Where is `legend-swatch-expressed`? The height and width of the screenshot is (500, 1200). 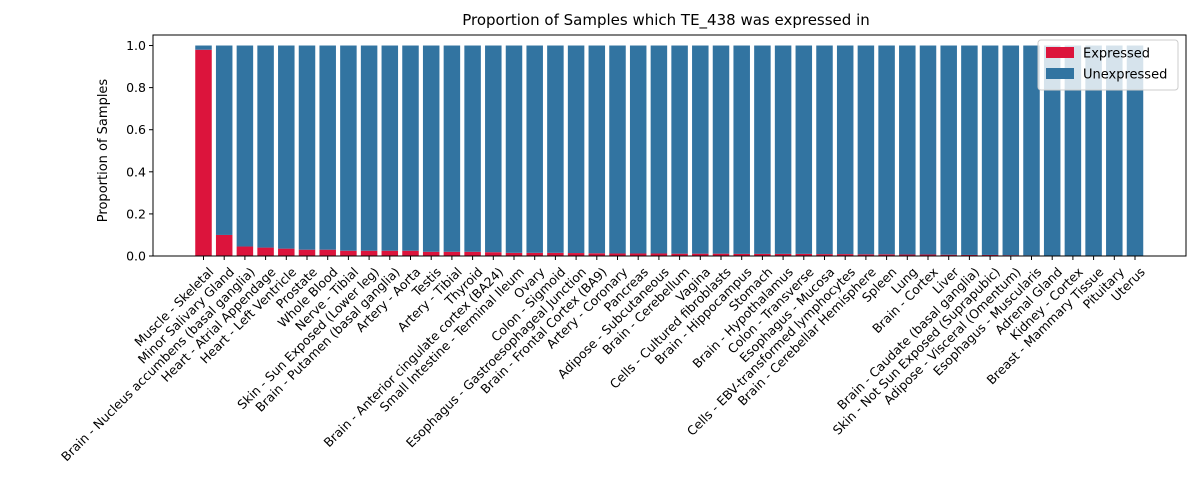
legend-swatch-expressed is located at coordinates (1060, 52).